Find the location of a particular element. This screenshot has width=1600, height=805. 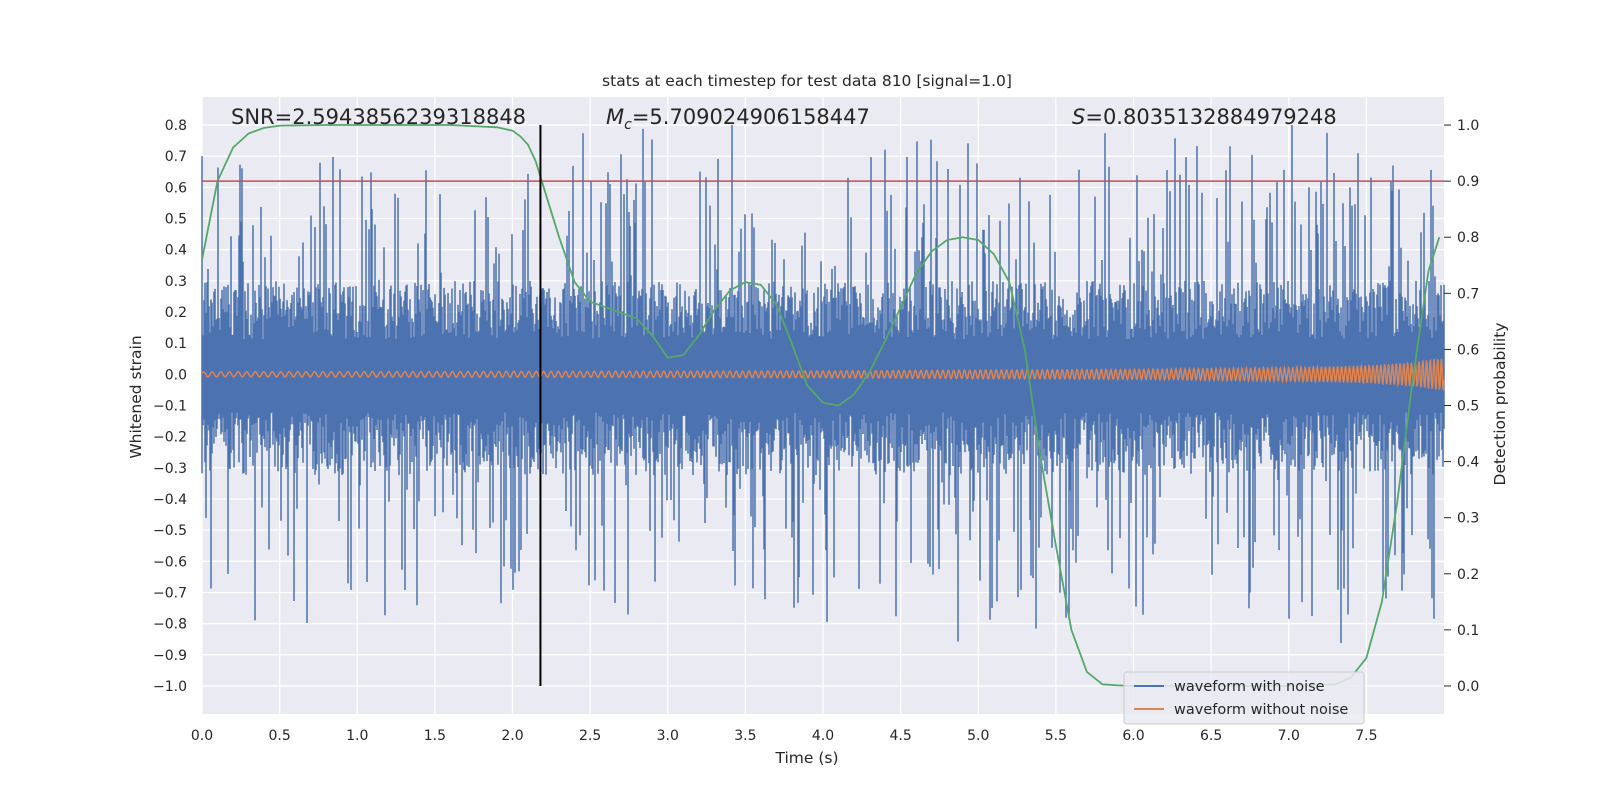

right-y-tick-label: 0.1 is located at coordinates (1468, 631).